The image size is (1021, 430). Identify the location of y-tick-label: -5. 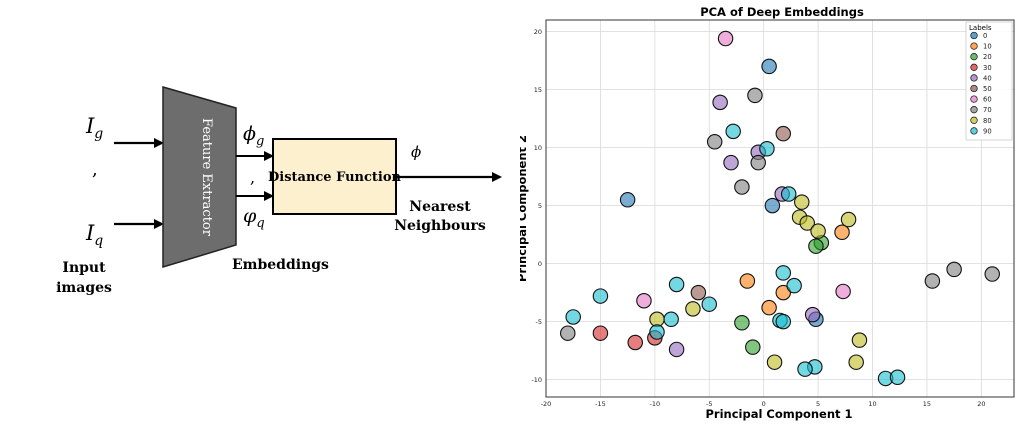
(539, 322).